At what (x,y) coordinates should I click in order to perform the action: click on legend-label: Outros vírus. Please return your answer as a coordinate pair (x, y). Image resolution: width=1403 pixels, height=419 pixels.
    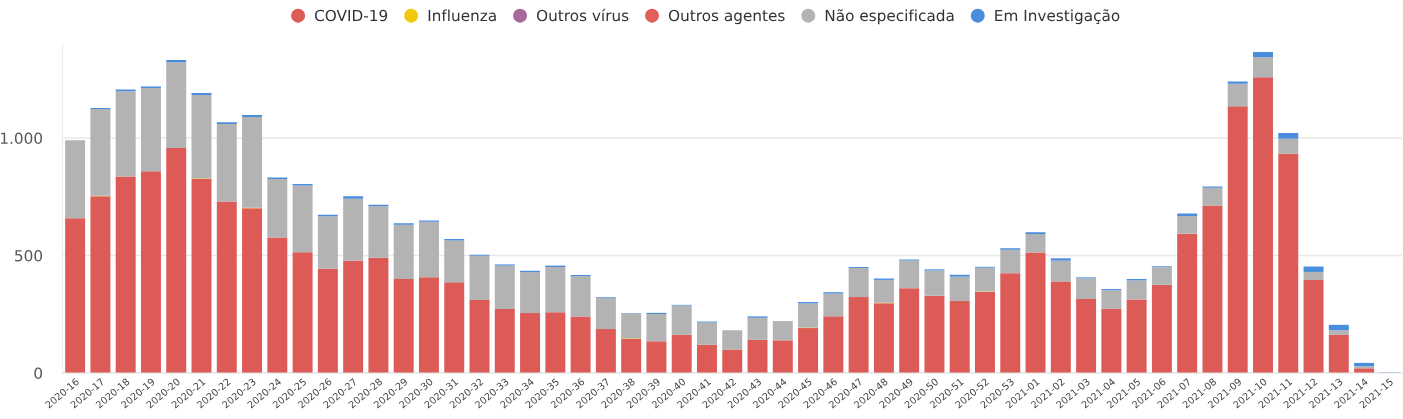
    Looking at the image, I should click on (582, 15).